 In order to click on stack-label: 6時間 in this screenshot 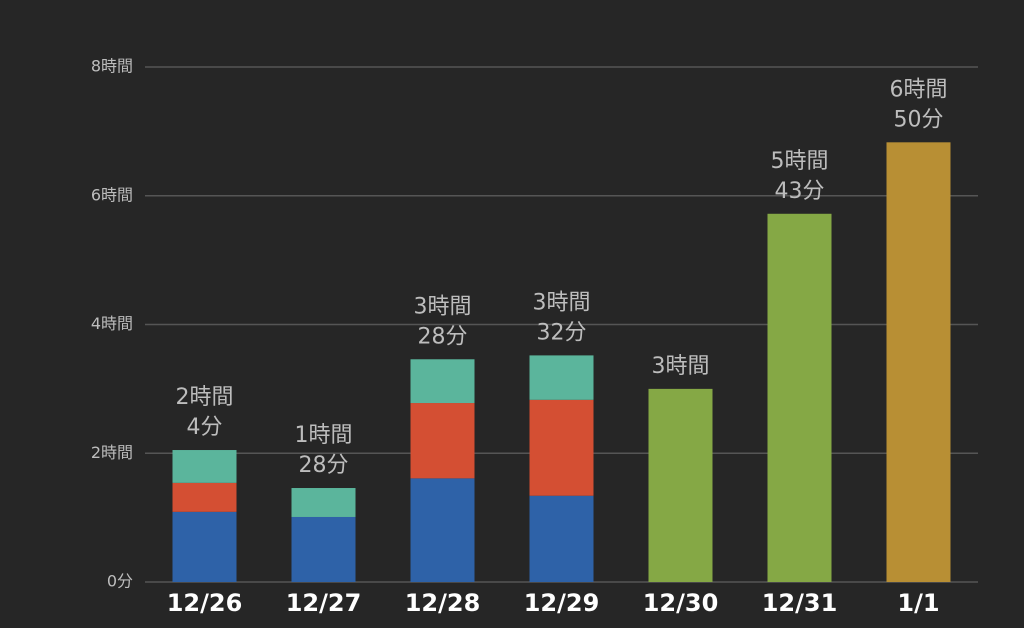, I will do `click(919, 89)`.